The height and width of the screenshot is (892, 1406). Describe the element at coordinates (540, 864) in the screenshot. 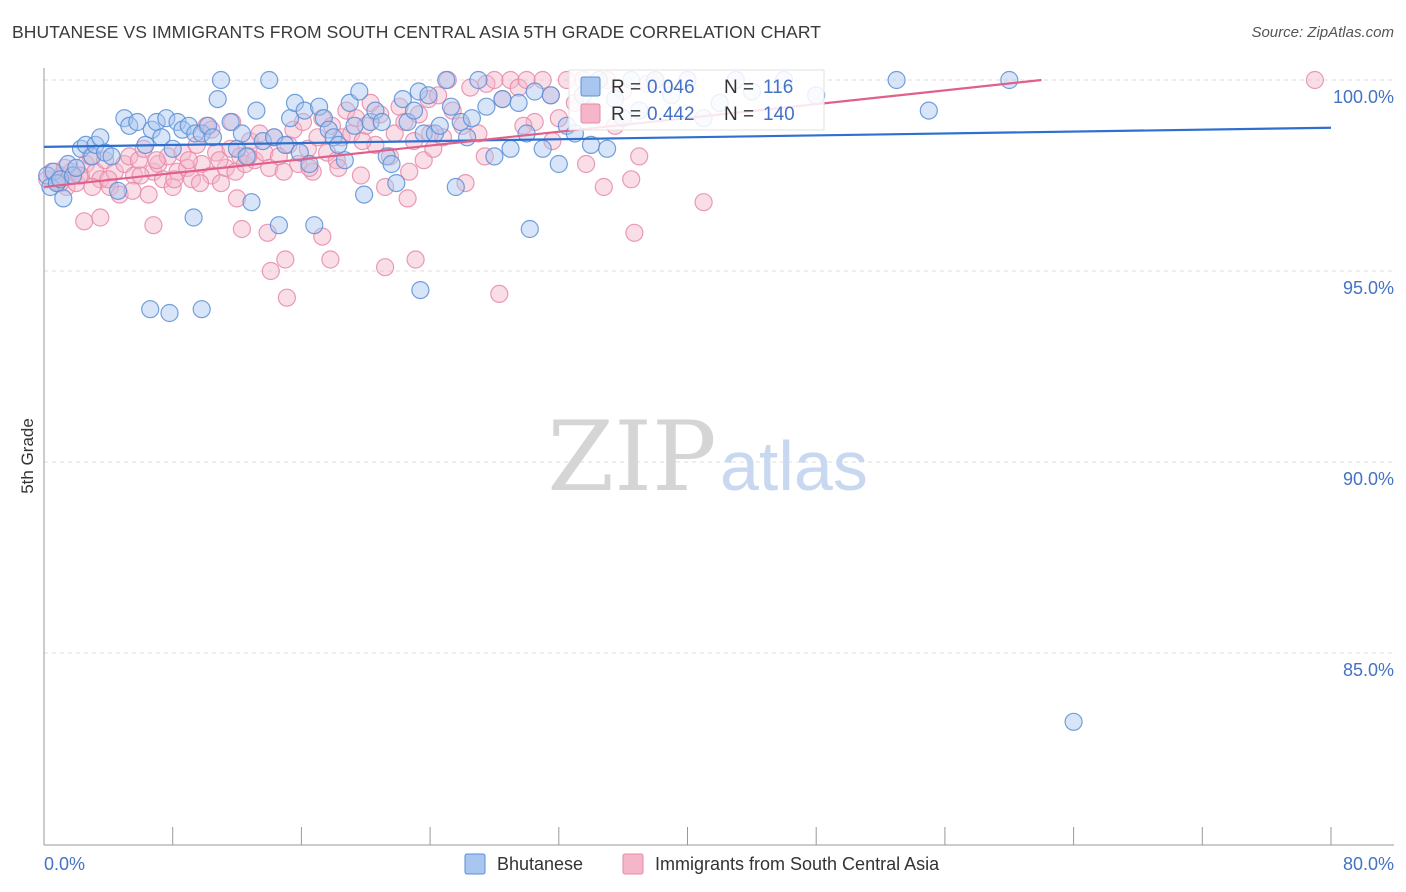

I see `legend-label-bhutanese: Bhutanese` at that location.